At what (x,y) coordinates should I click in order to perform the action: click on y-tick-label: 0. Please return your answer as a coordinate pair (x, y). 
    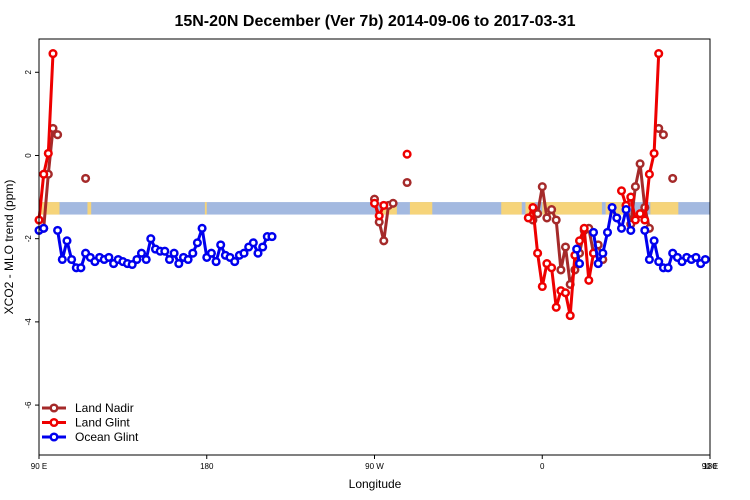
    Looking at the image, I should click on (28, 155).